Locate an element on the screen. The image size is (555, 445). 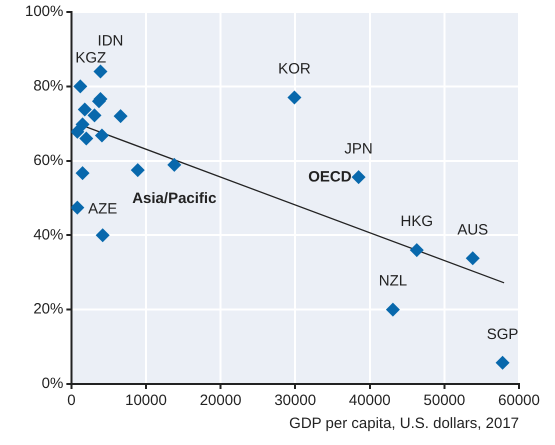
annotation: OECD is located at coordinates (330, 177).